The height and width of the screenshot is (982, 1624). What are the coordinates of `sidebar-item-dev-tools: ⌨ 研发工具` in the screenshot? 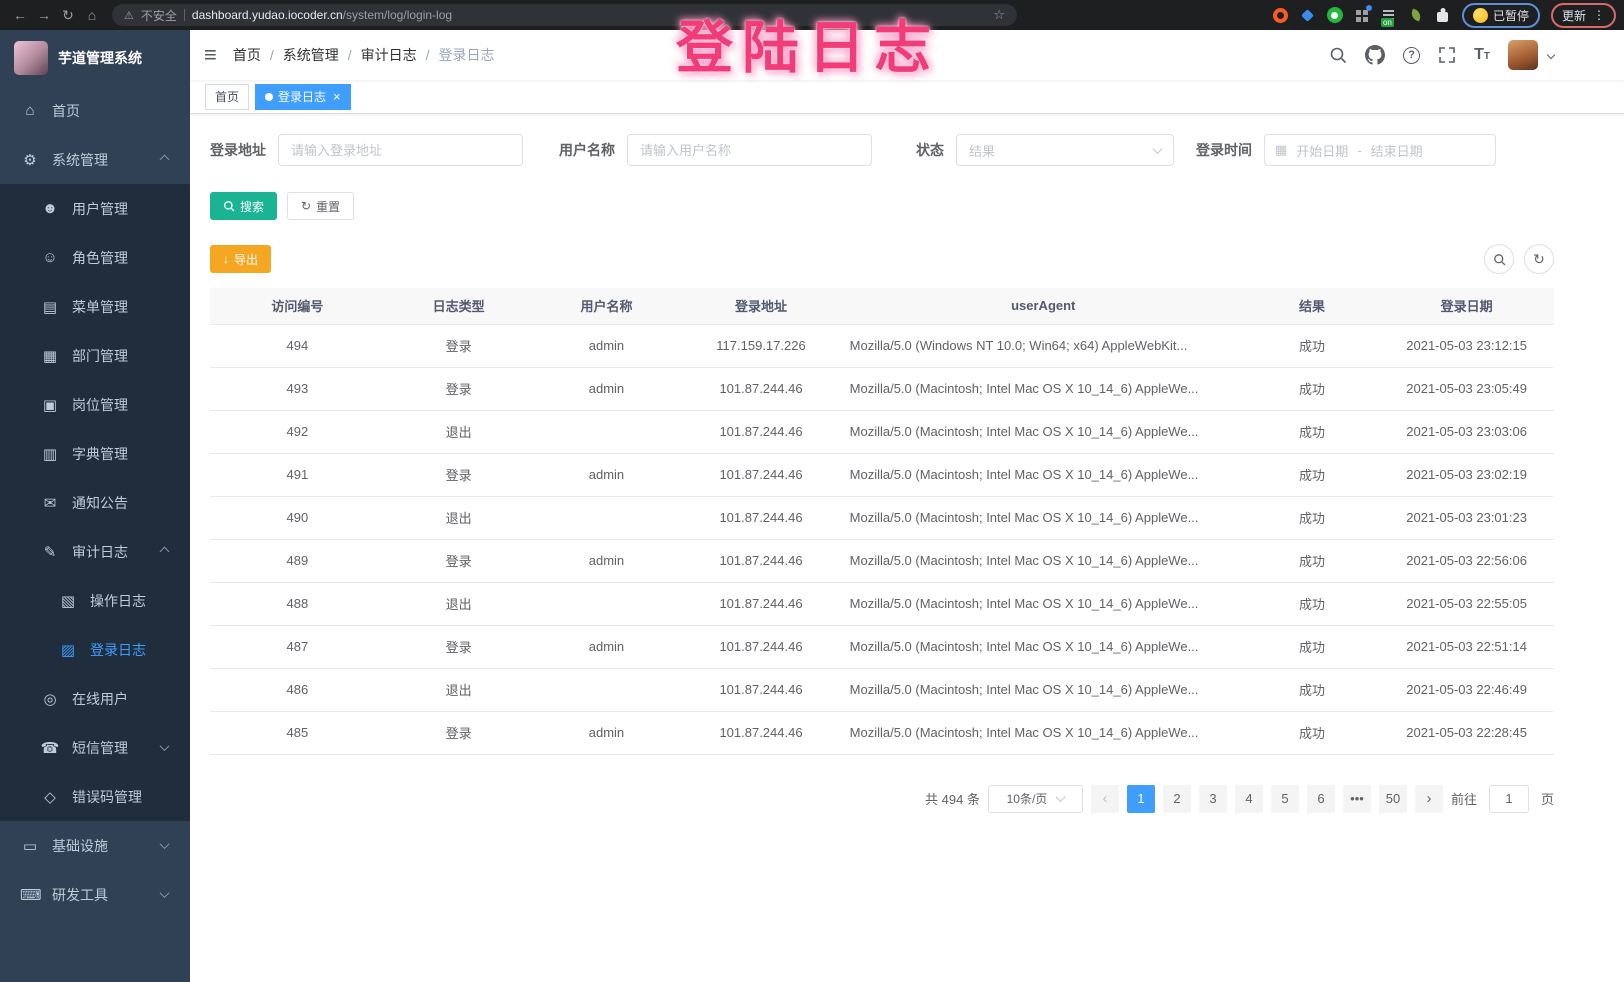 It's located at (95, 894).